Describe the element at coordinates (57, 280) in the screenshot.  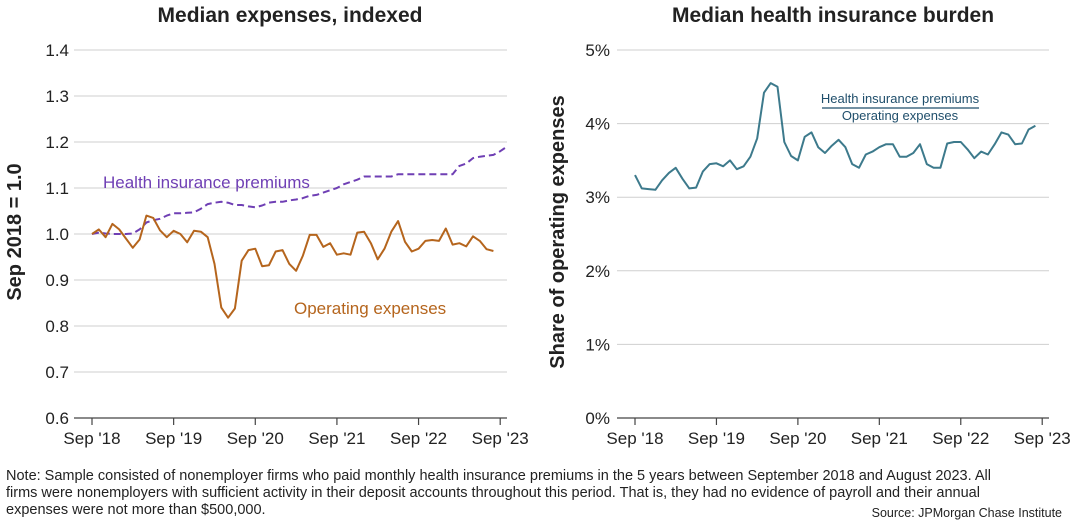
I see `y-tick-label: 0.9` at that location.